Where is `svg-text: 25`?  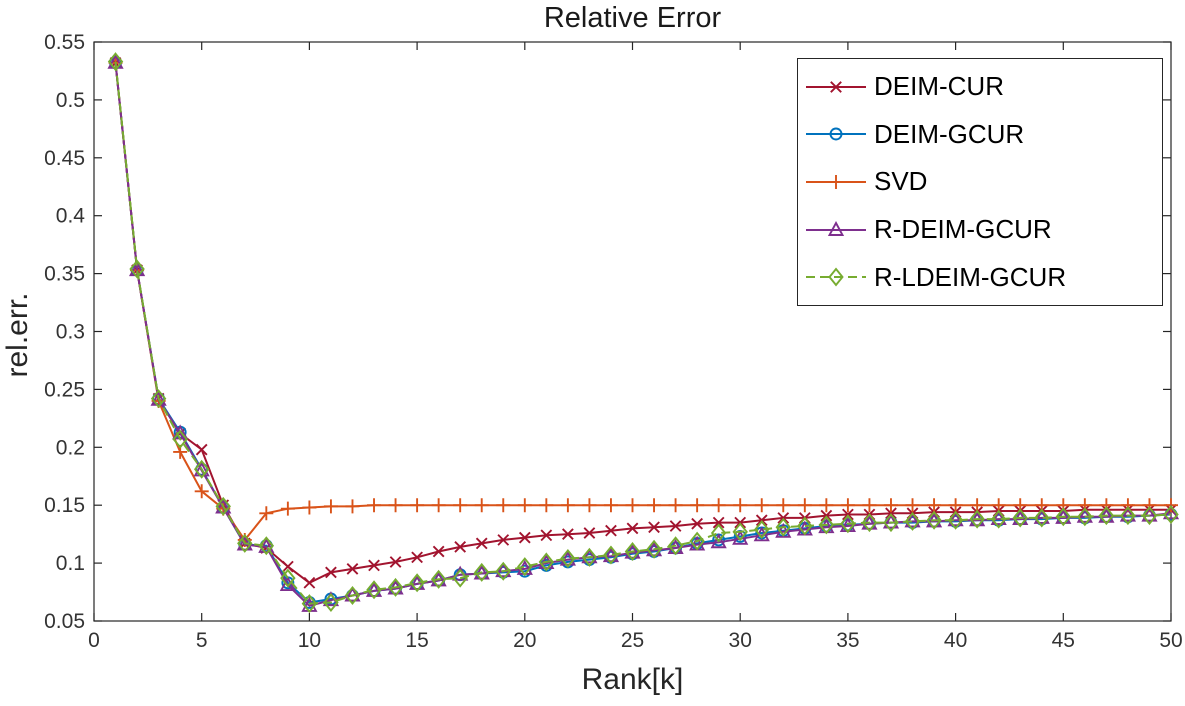 svg-text: 25 is located at coordinates (632, 640).